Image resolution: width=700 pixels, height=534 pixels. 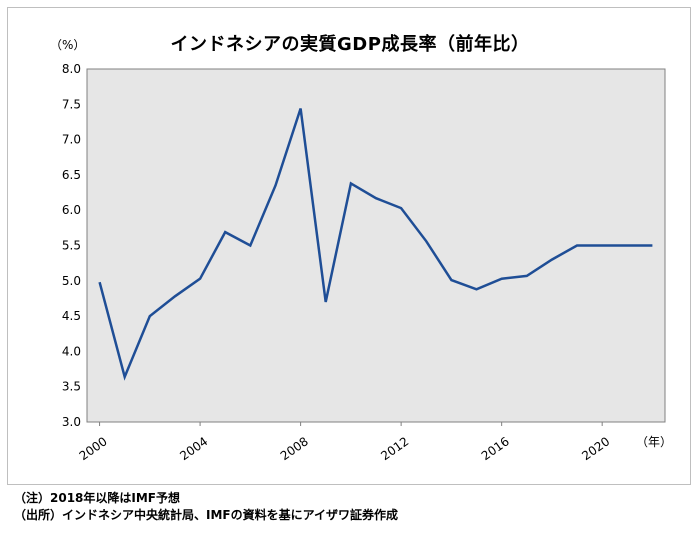 I want to click on y-tick-label: 3.0, so click(x=71, y=422).